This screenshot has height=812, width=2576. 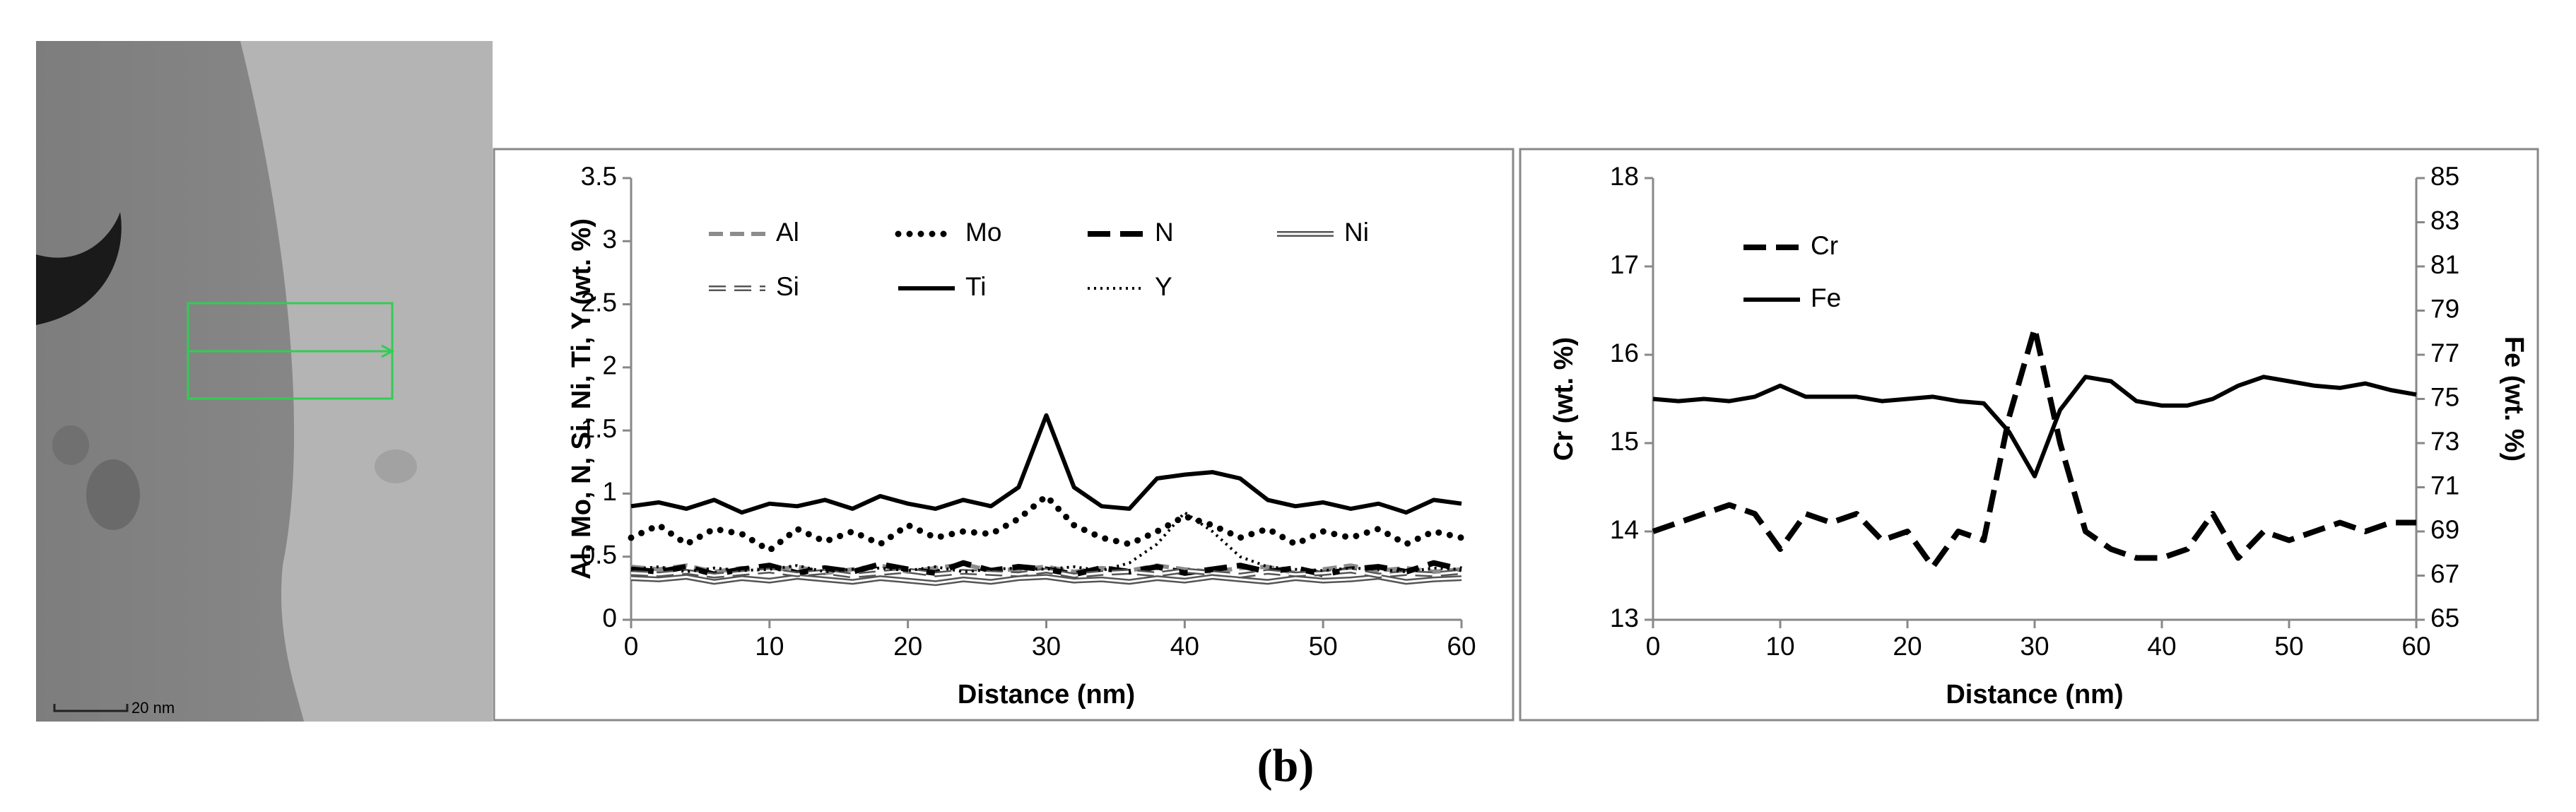 What do you see at coordinates (1624, 618) in the screenshot?
I see `y-tick-label: 13` at bounding box center [1624, 618].